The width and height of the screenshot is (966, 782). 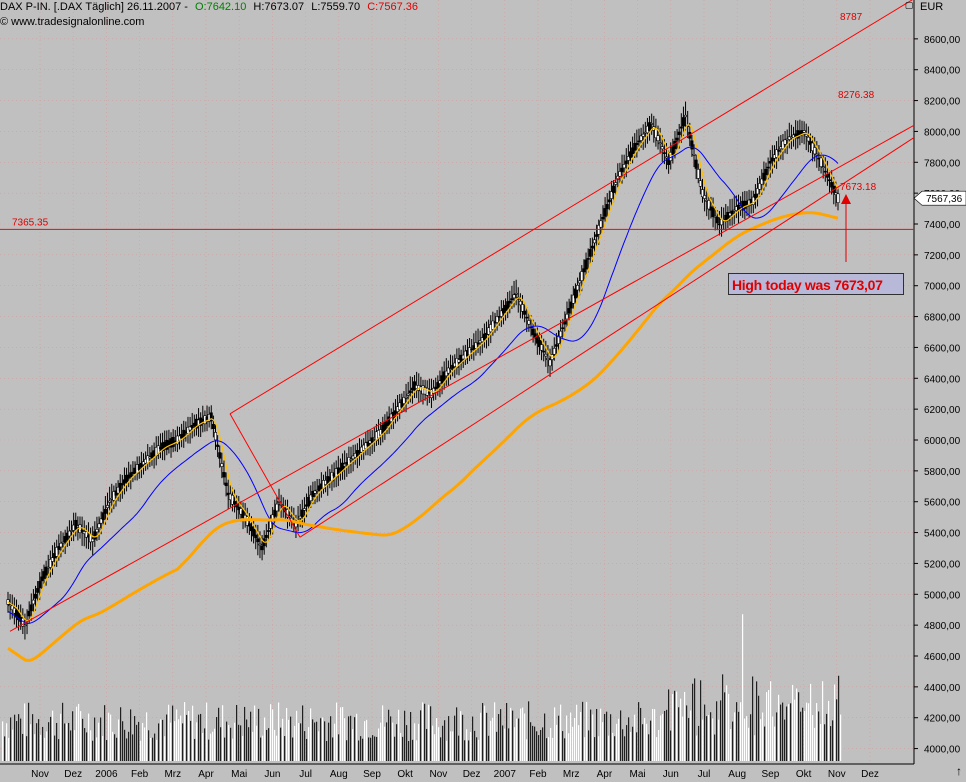 I want to click on pin-icon: ▢, so click(x=909, y=5).